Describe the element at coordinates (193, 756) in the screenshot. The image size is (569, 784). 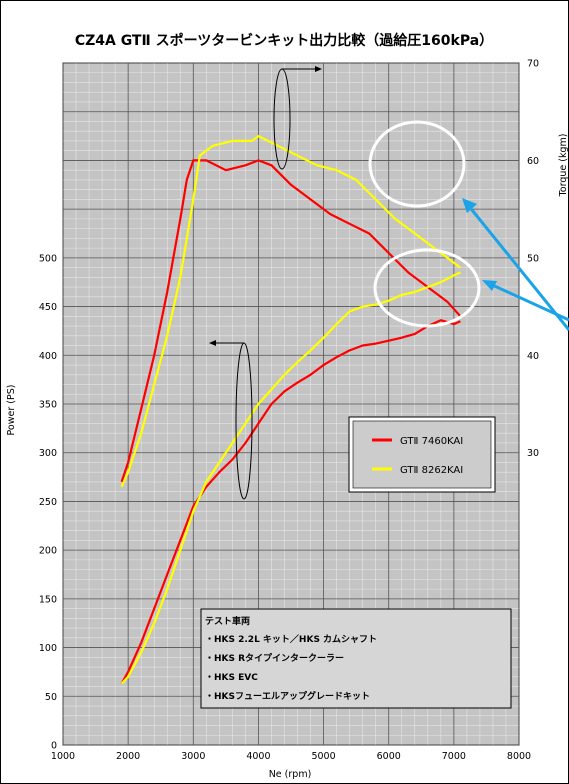
I see `x-tick-label: 3000` at that location.